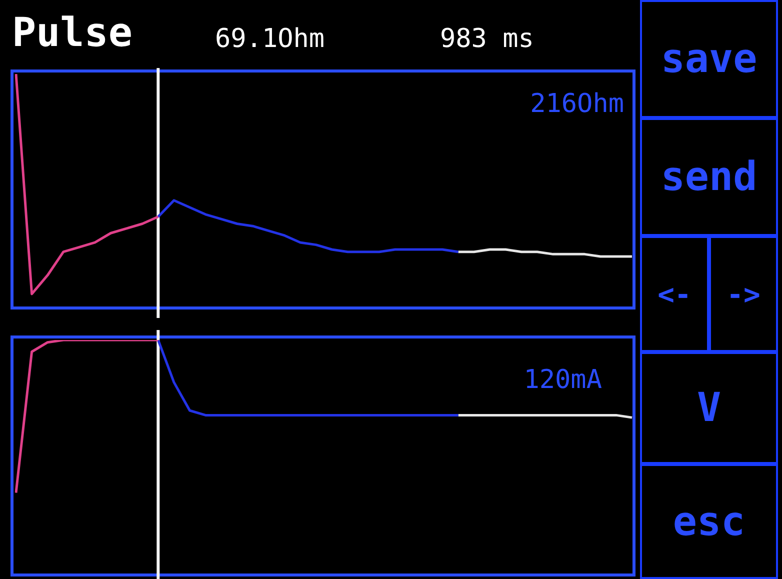 The width and height of the screenshot is (782, 579). What do you see at coordinates (709, 59) in the screenshot?
I see `text: save` at bounding box center [709, 59].